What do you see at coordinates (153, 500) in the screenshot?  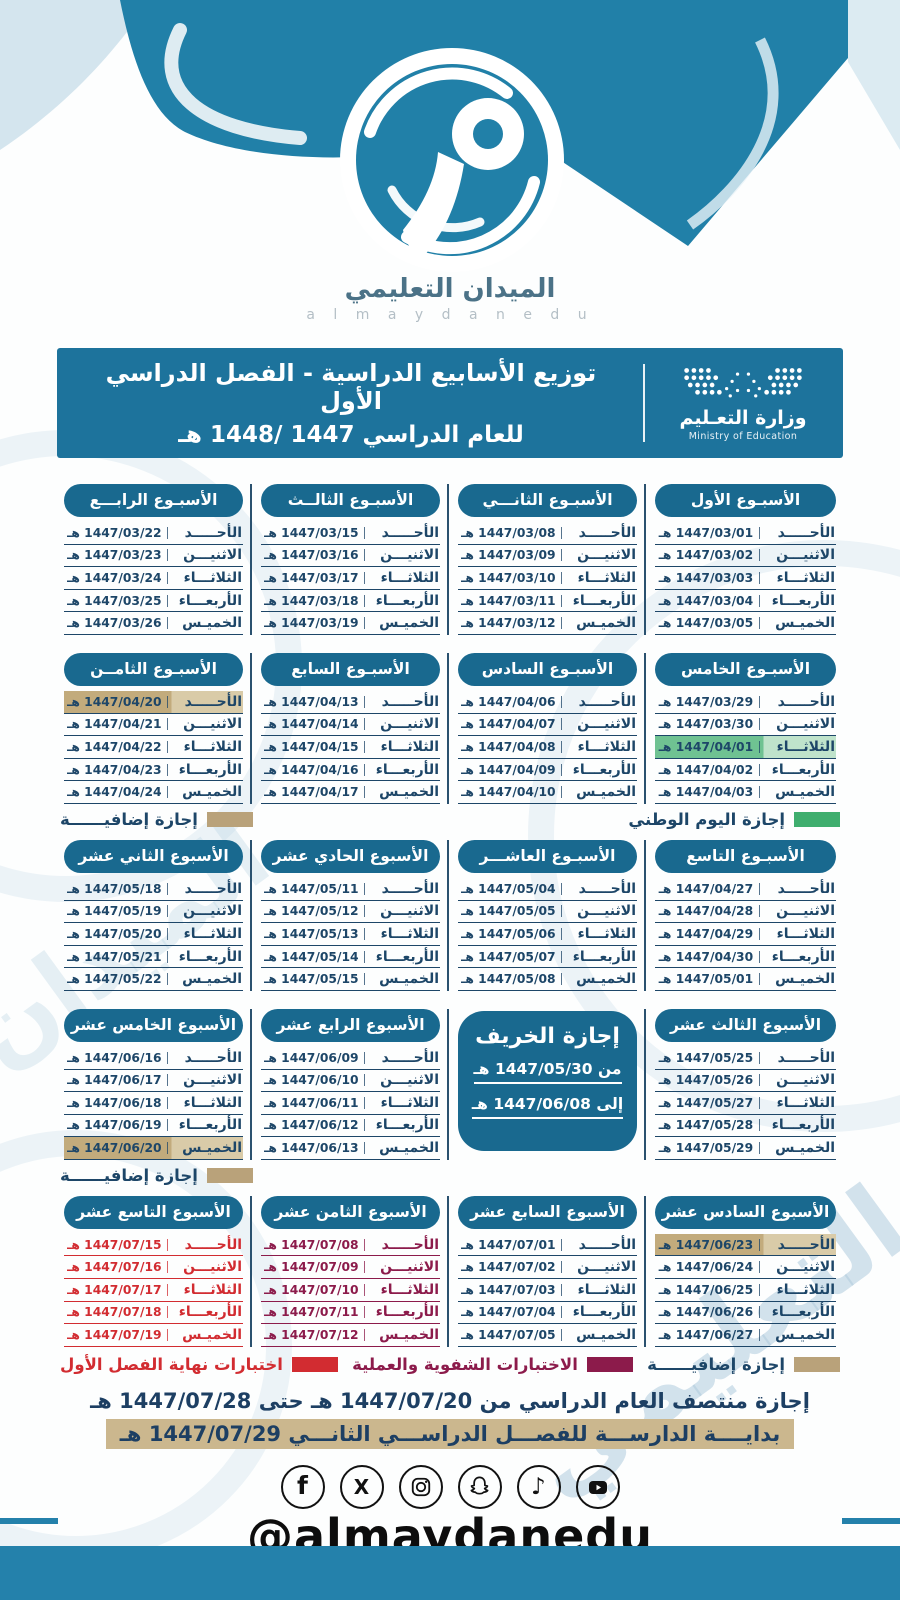 I see `week-title: الأسبـوع الرابـــع` at bounding box center [153, 500].